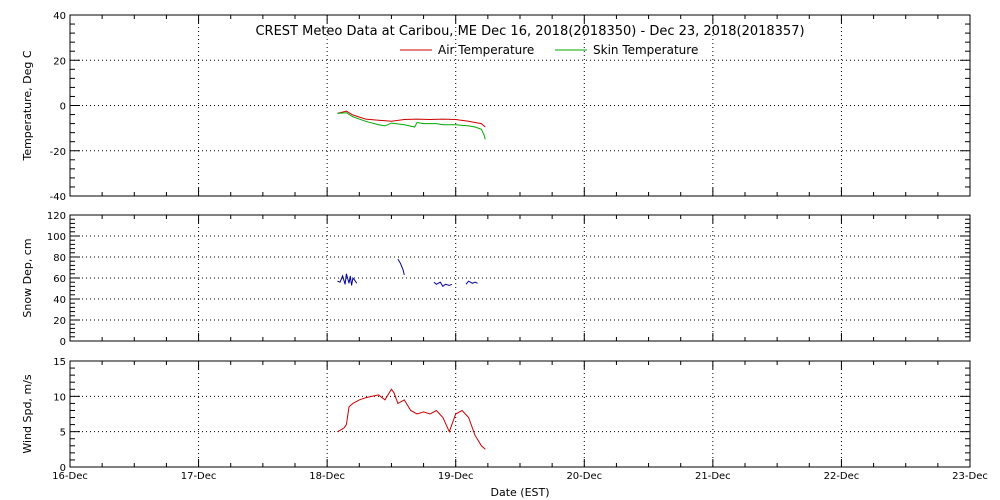 The image size is (1000, 500). What do you see at coordinates (327, 476) in the screenshot?
I see `x-tick-label: 18-Dec` at bounding box center [327, 476].